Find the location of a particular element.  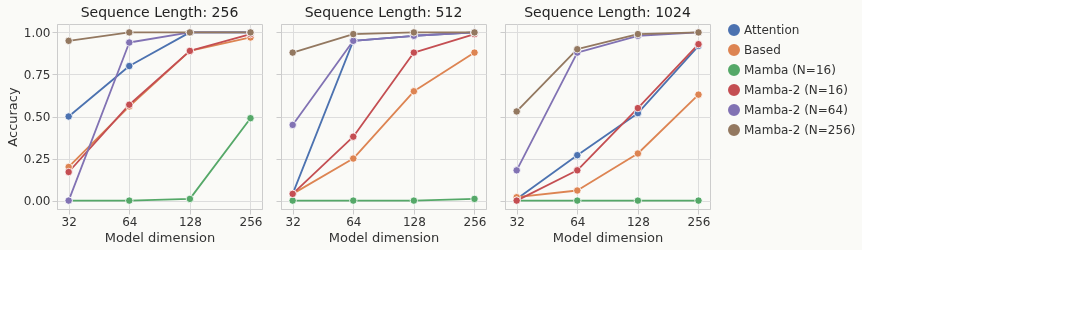

y-tick-label: 0.00 is located at coordinates (37, 201).